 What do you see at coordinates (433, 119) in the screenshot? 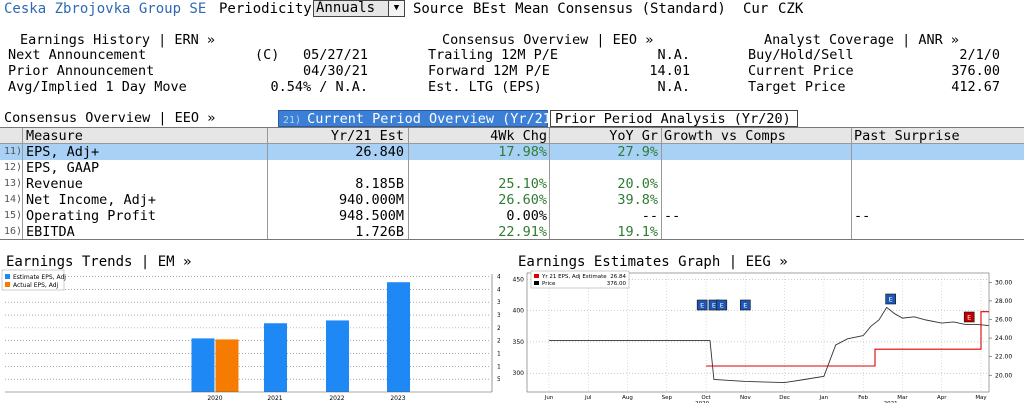
I see `tab-current-label: Current Period Overview (Yr/21)` at bounding box center [433, 119].